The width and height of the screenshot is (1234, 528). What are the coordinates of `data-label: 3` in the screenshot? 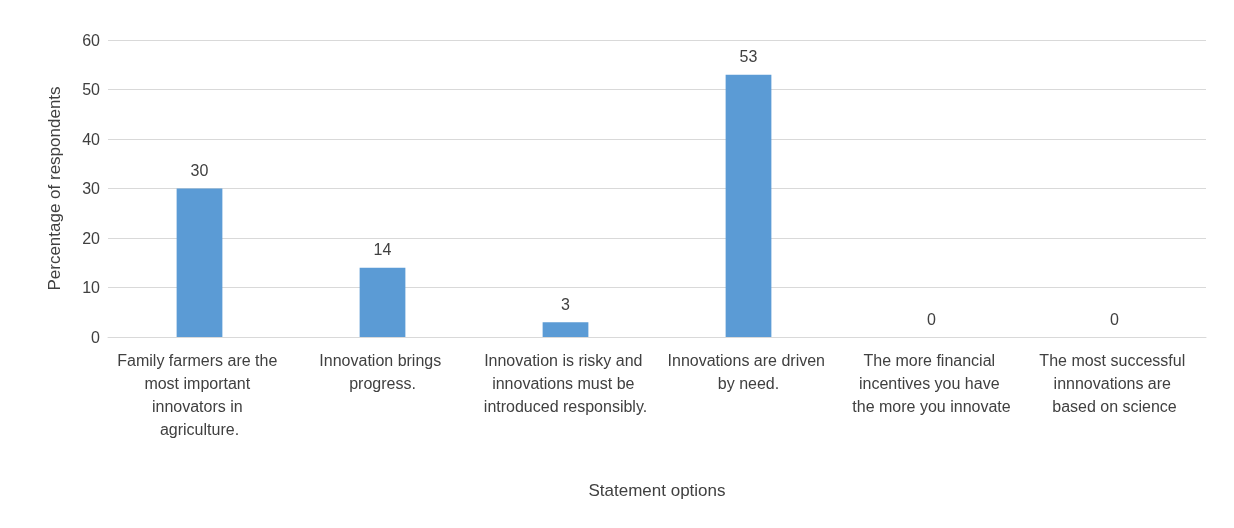 It's located at (566, 304).